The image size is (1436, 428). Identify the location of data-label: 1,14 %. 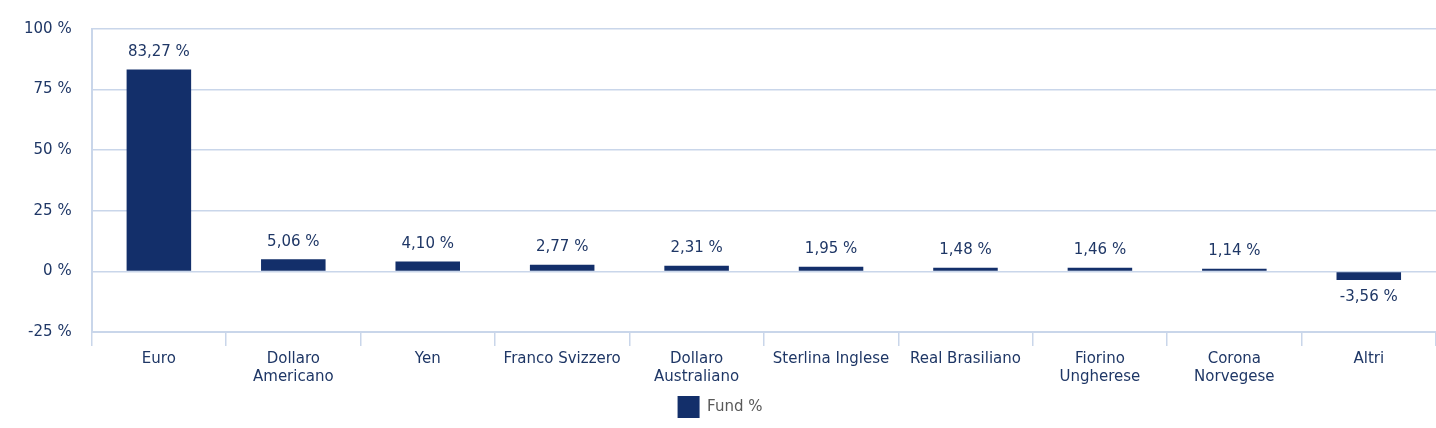
(1234, 250).